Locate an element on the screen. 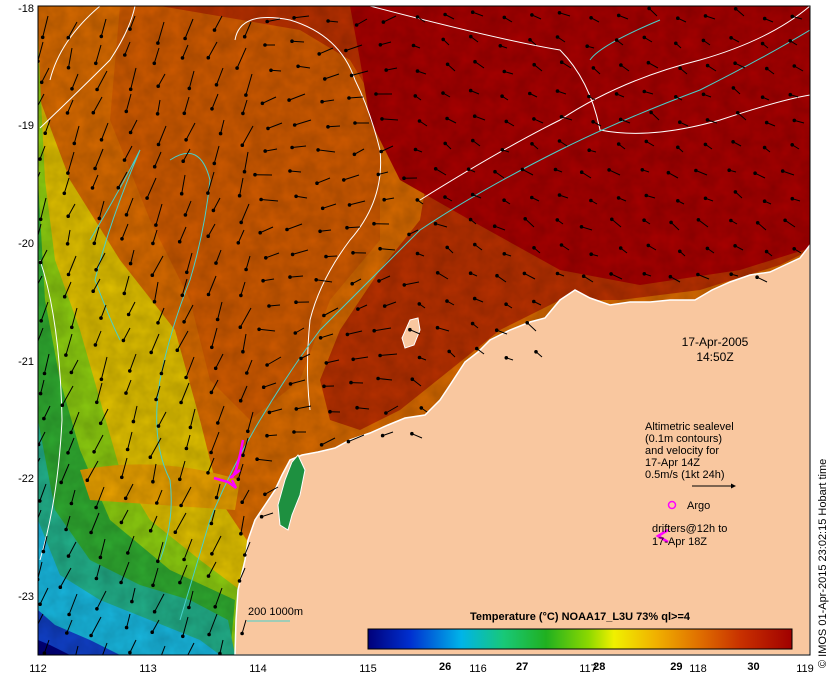 This screenshot has width=840, height=680. colorbar-ticks: 26 27 28 29 30 is located at coordinates (599, 667).